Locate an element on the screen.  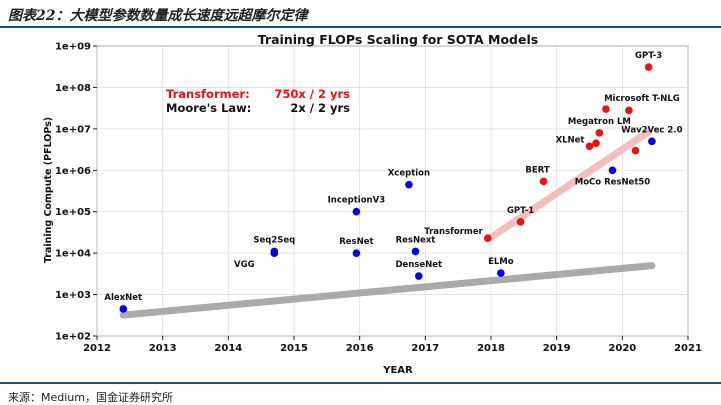
chart-title: Training FLOPs Scaling for SOTA Models is located at coordinates (398, 39).